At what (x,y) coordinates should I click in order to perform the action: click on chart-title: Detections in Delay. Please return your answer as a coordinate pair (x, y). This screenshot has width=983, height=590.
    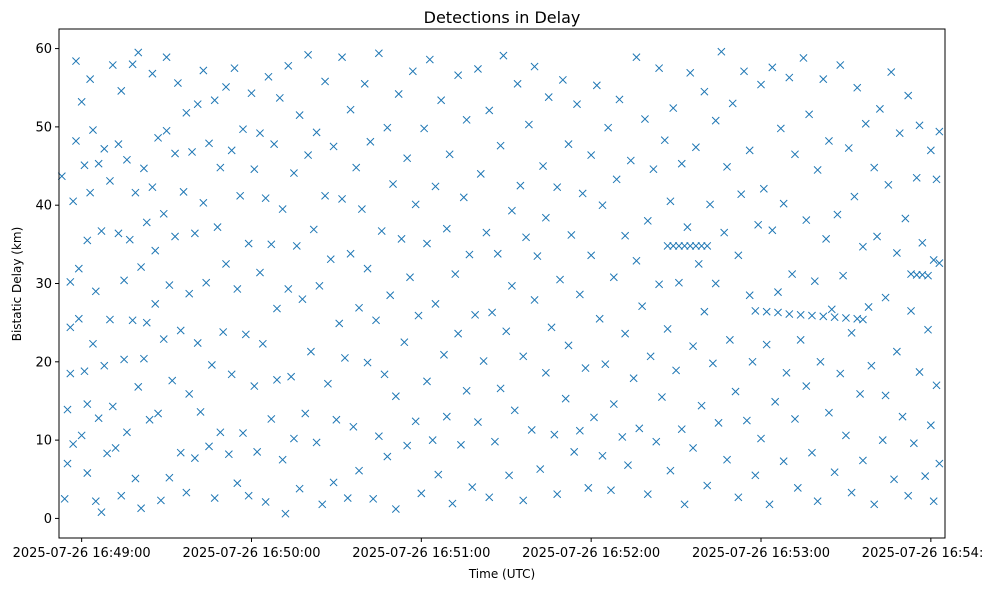
    Looking at the image, I should click on (502, 17).